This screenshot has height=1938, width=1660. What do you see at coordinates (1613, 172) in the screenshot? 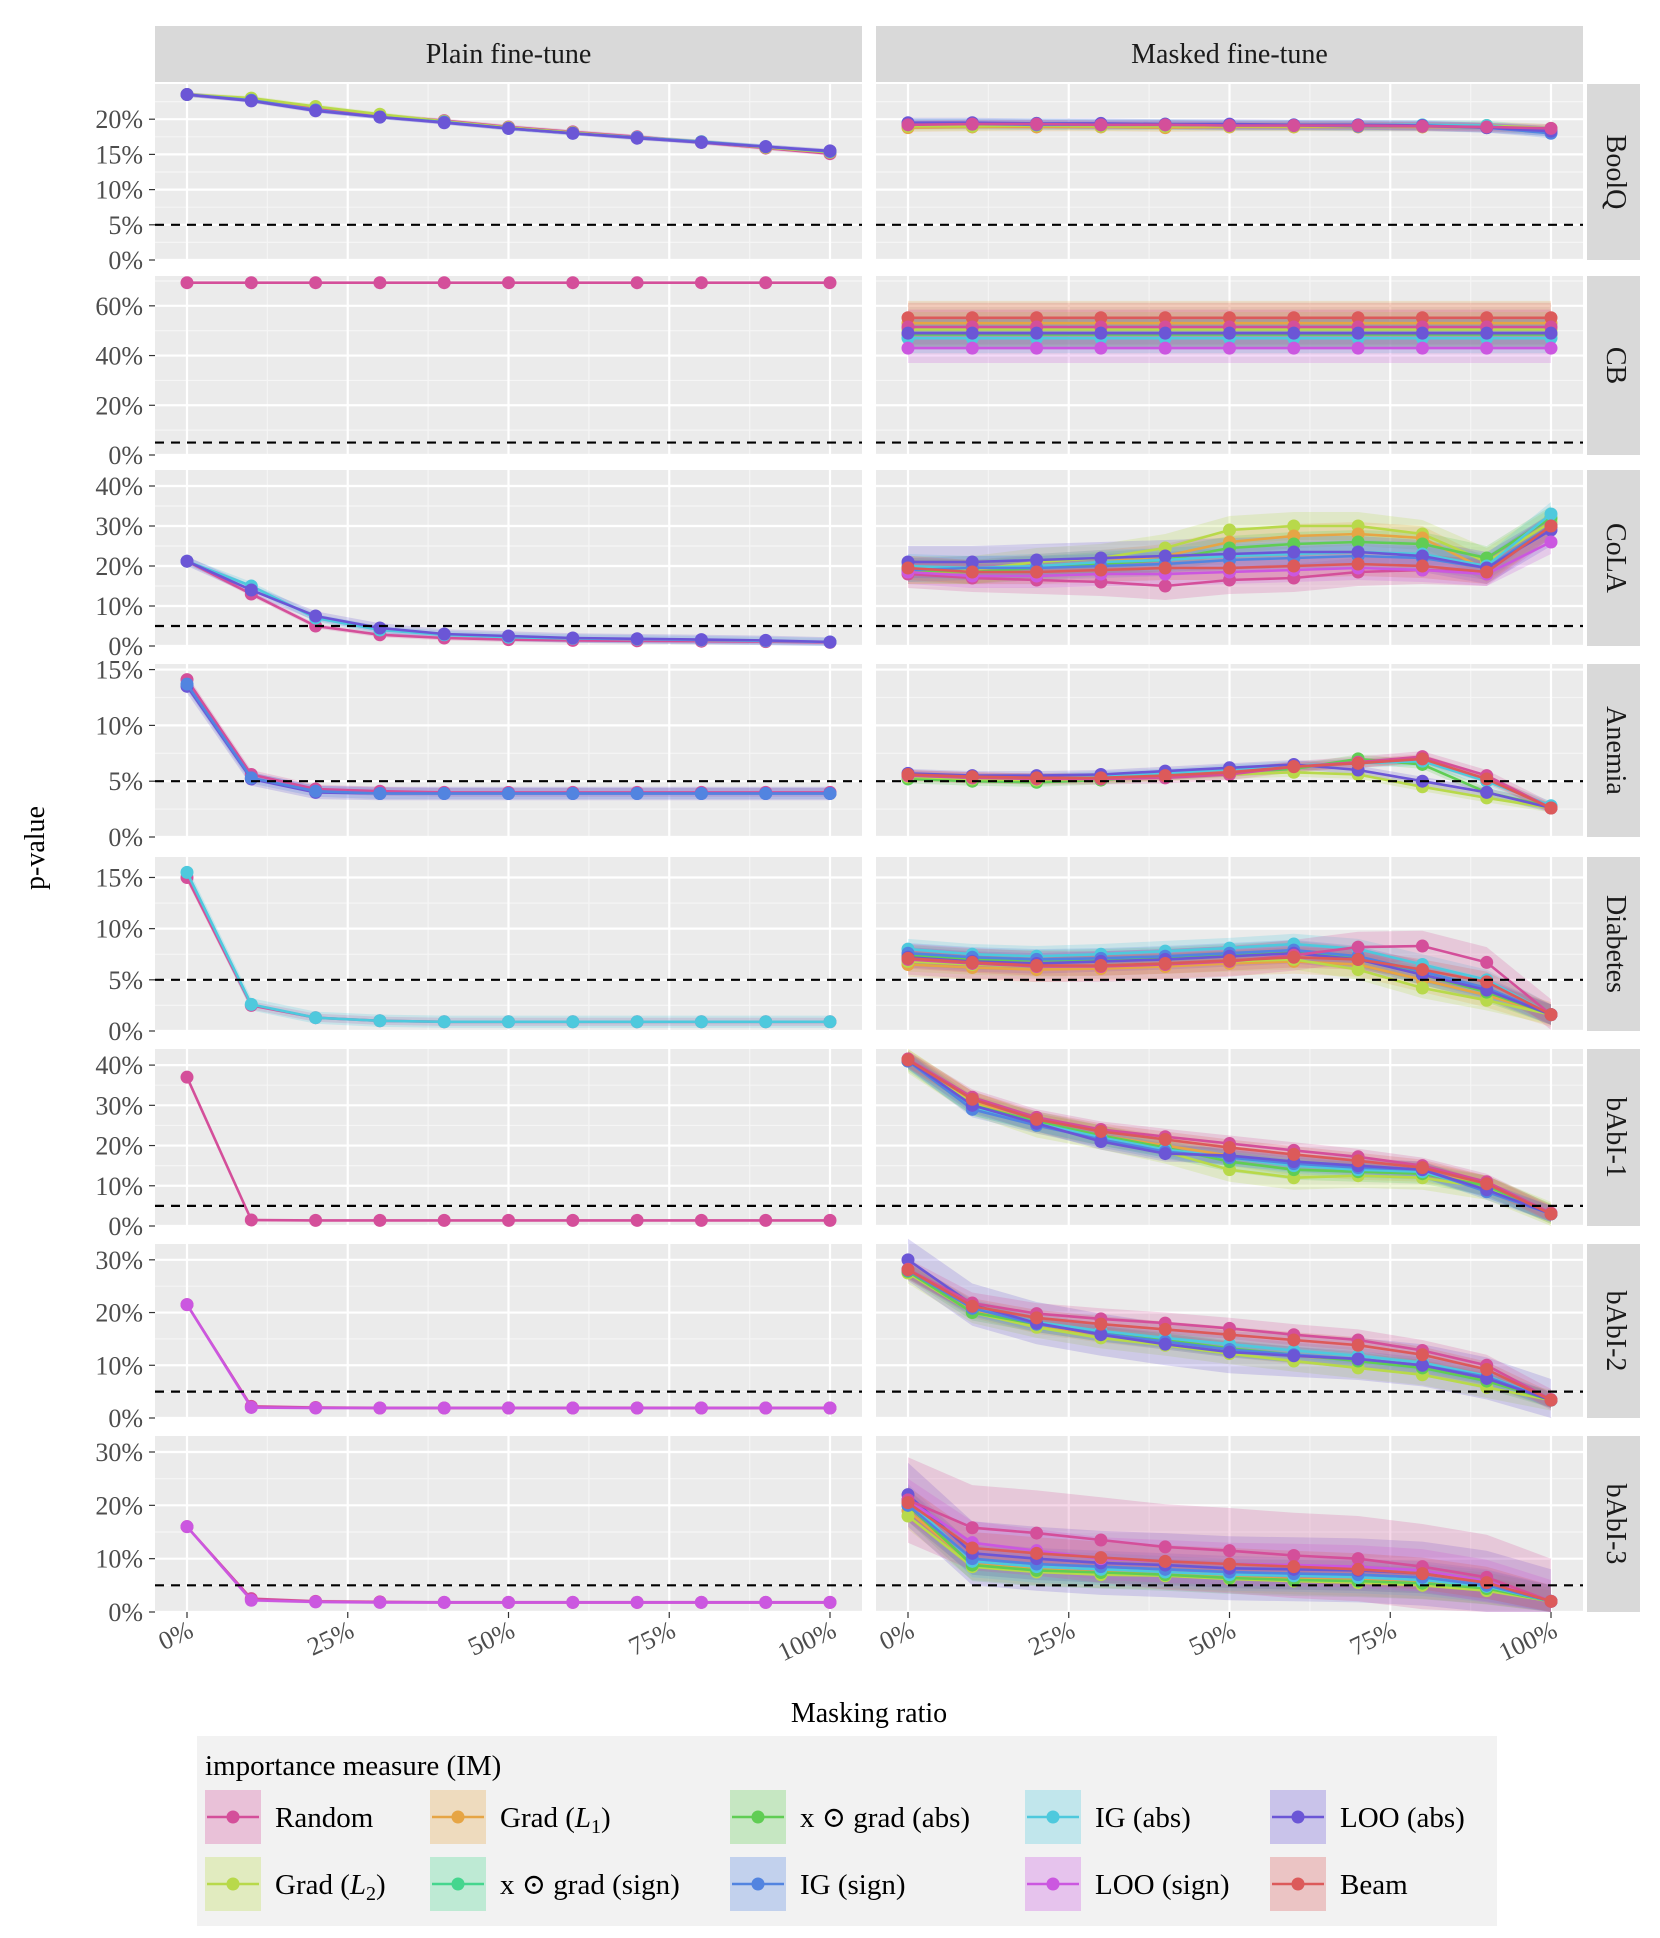
I see `row-strip: BoolQ` at bounding box center [1613, 172].